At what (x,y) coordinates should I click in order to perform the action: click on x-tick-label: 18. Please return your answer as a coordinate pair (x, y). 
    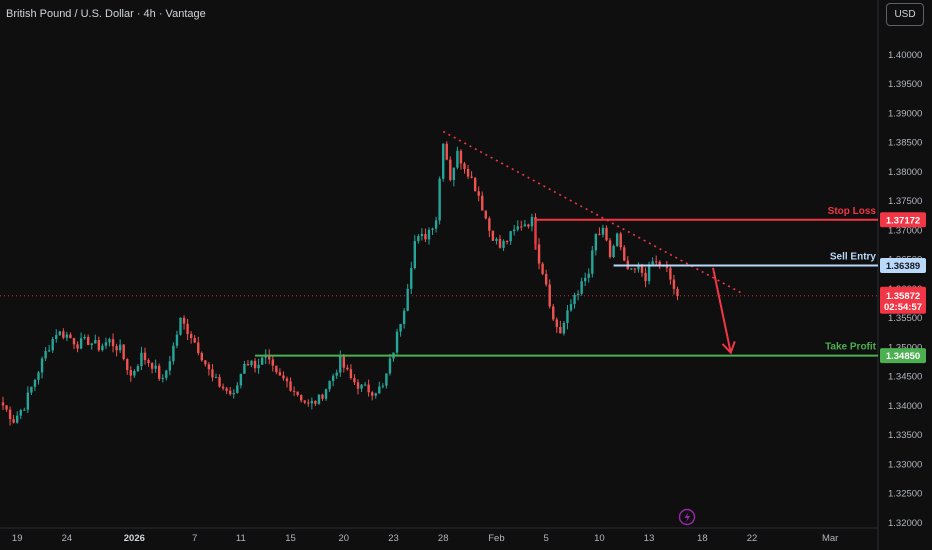
    Looking at the image, I should click on (702, 538).